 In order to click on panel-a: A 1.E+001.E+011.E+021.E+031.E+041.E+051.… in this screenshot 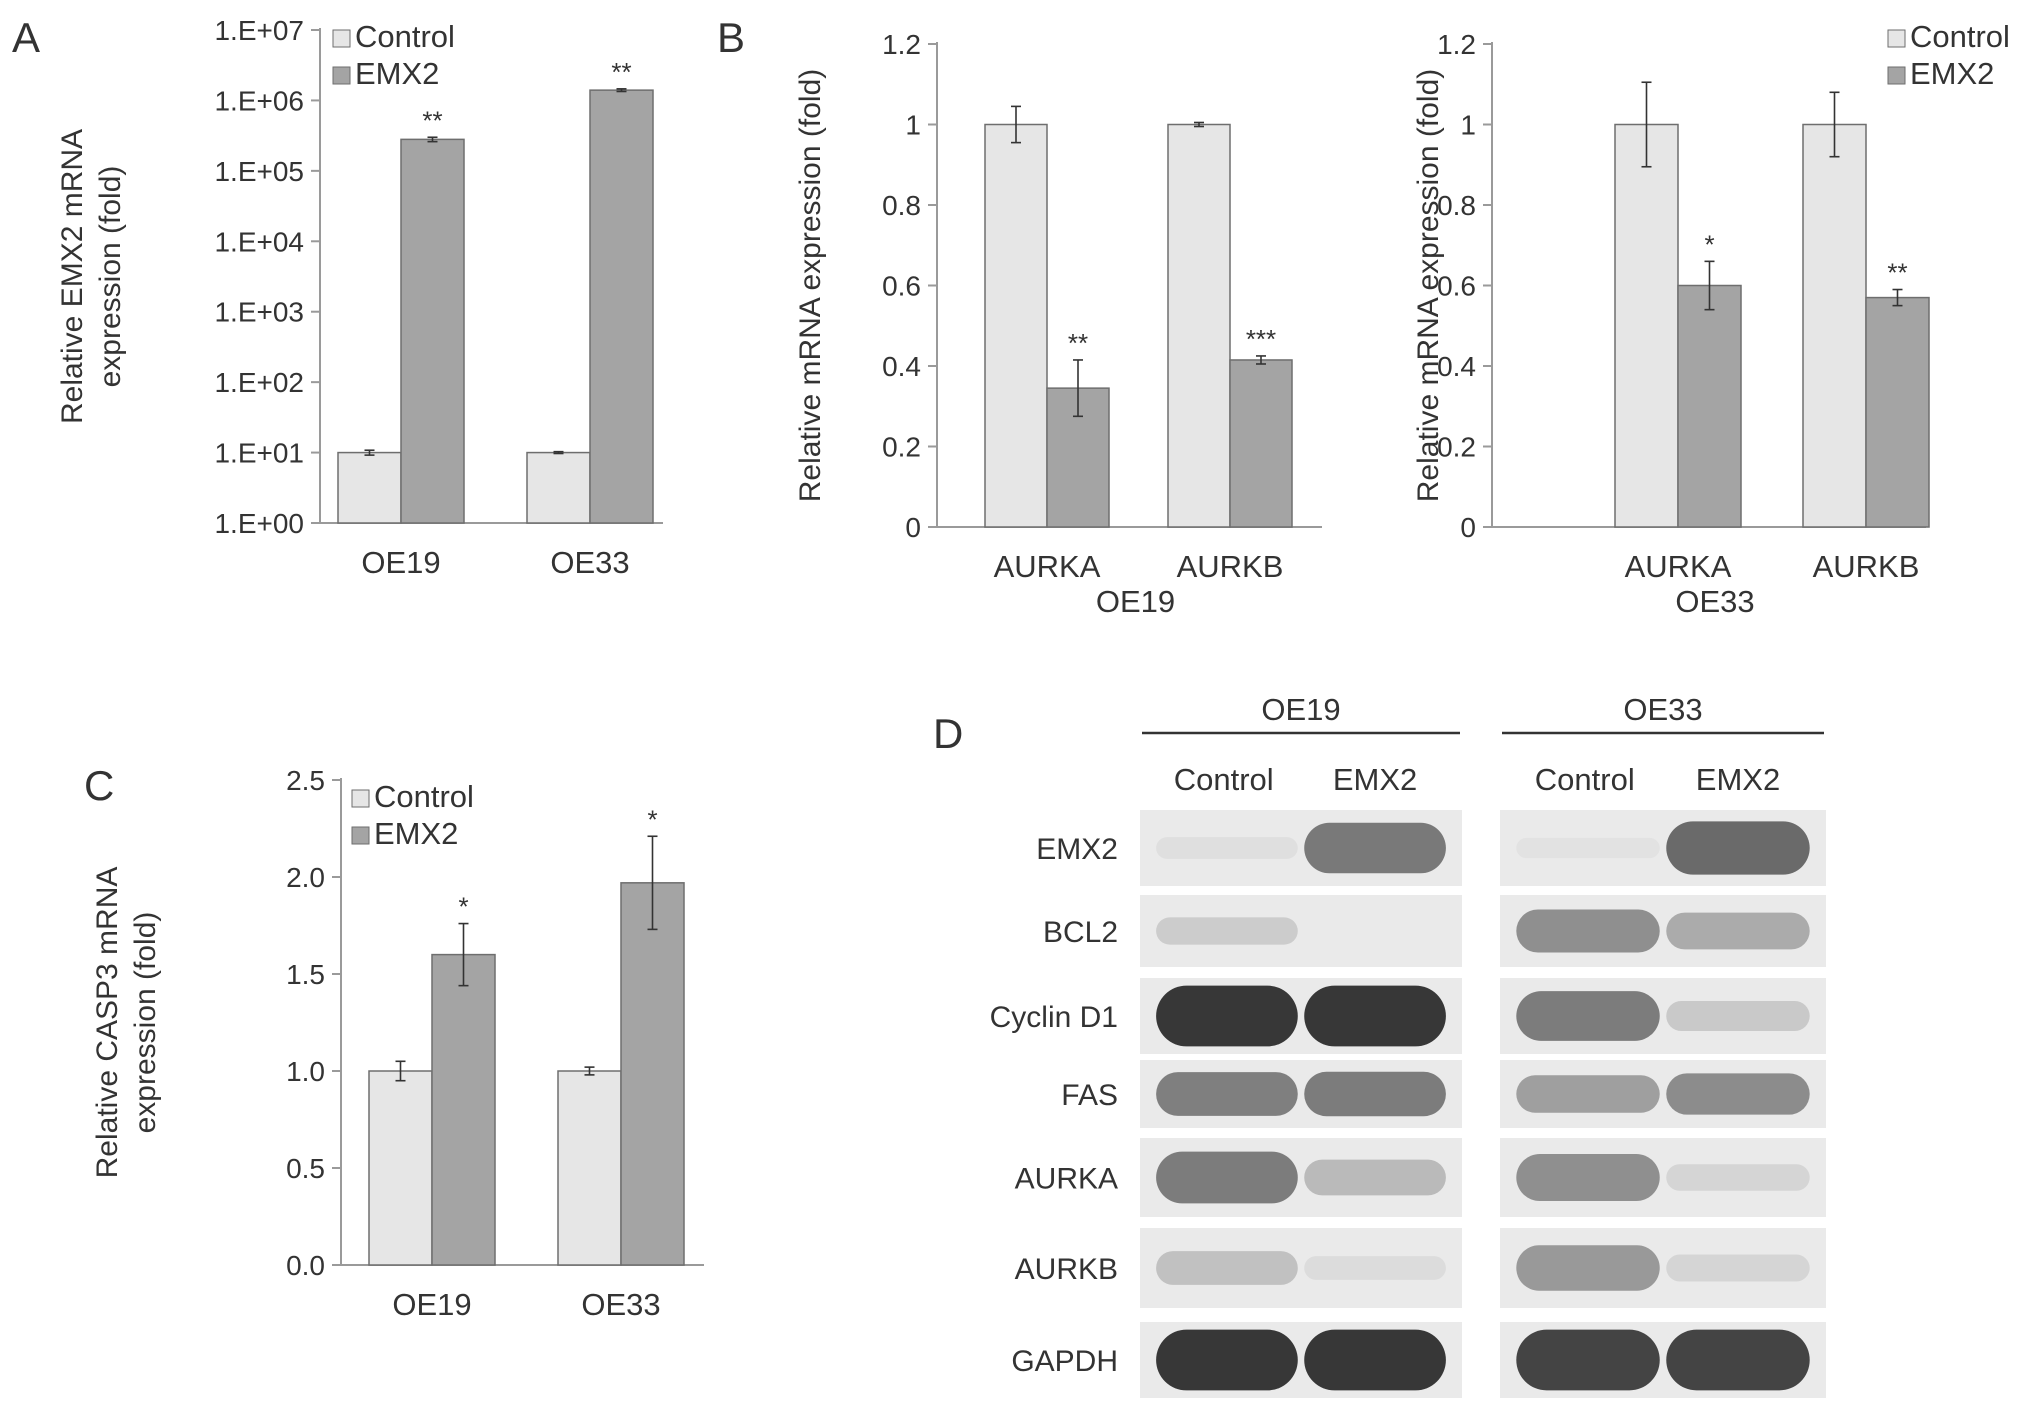, I will do `click(337, 297)`.